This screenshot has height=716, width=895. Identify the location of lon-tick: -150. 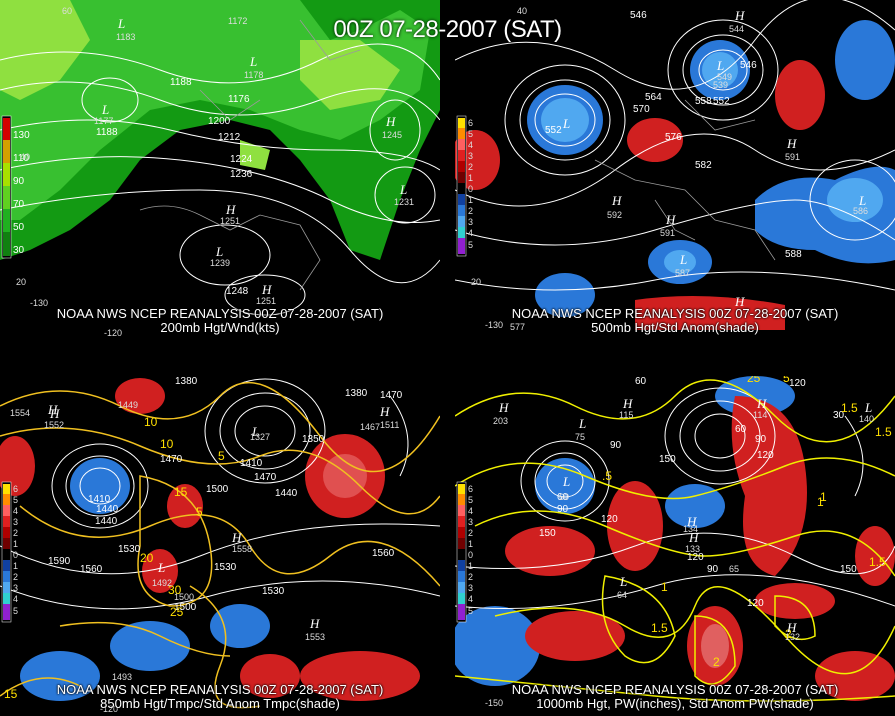
(494, 703).